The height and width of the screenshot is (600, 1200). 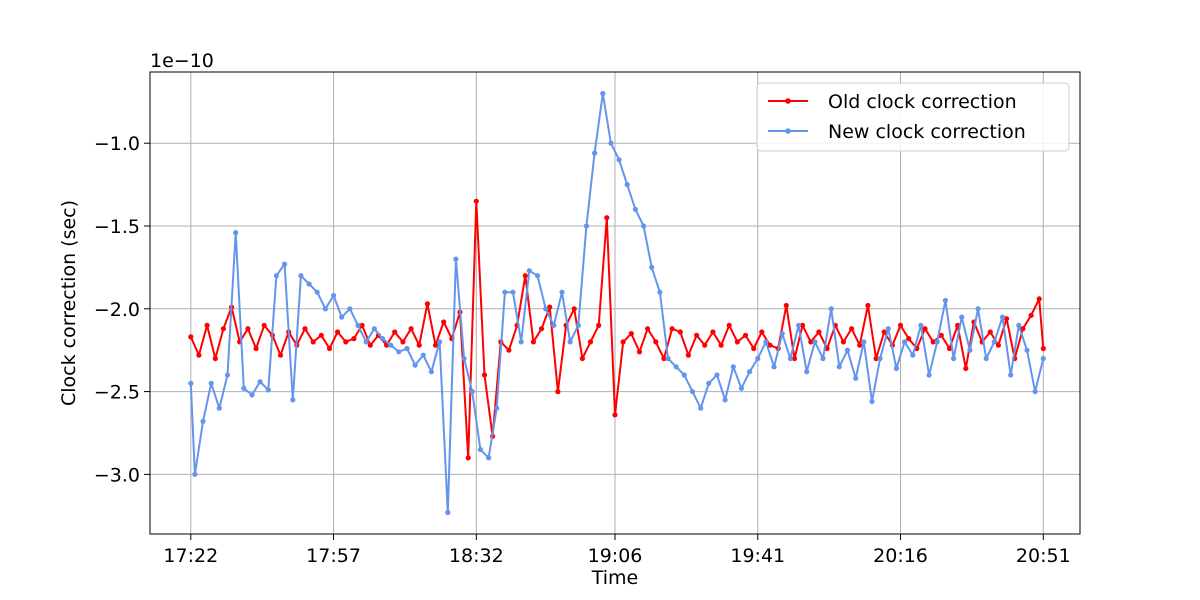 What do you see at coordinates (927, 132) in the screenshot?
I see `legend-label-new: New clock correction` at bounding box center [927, 132].